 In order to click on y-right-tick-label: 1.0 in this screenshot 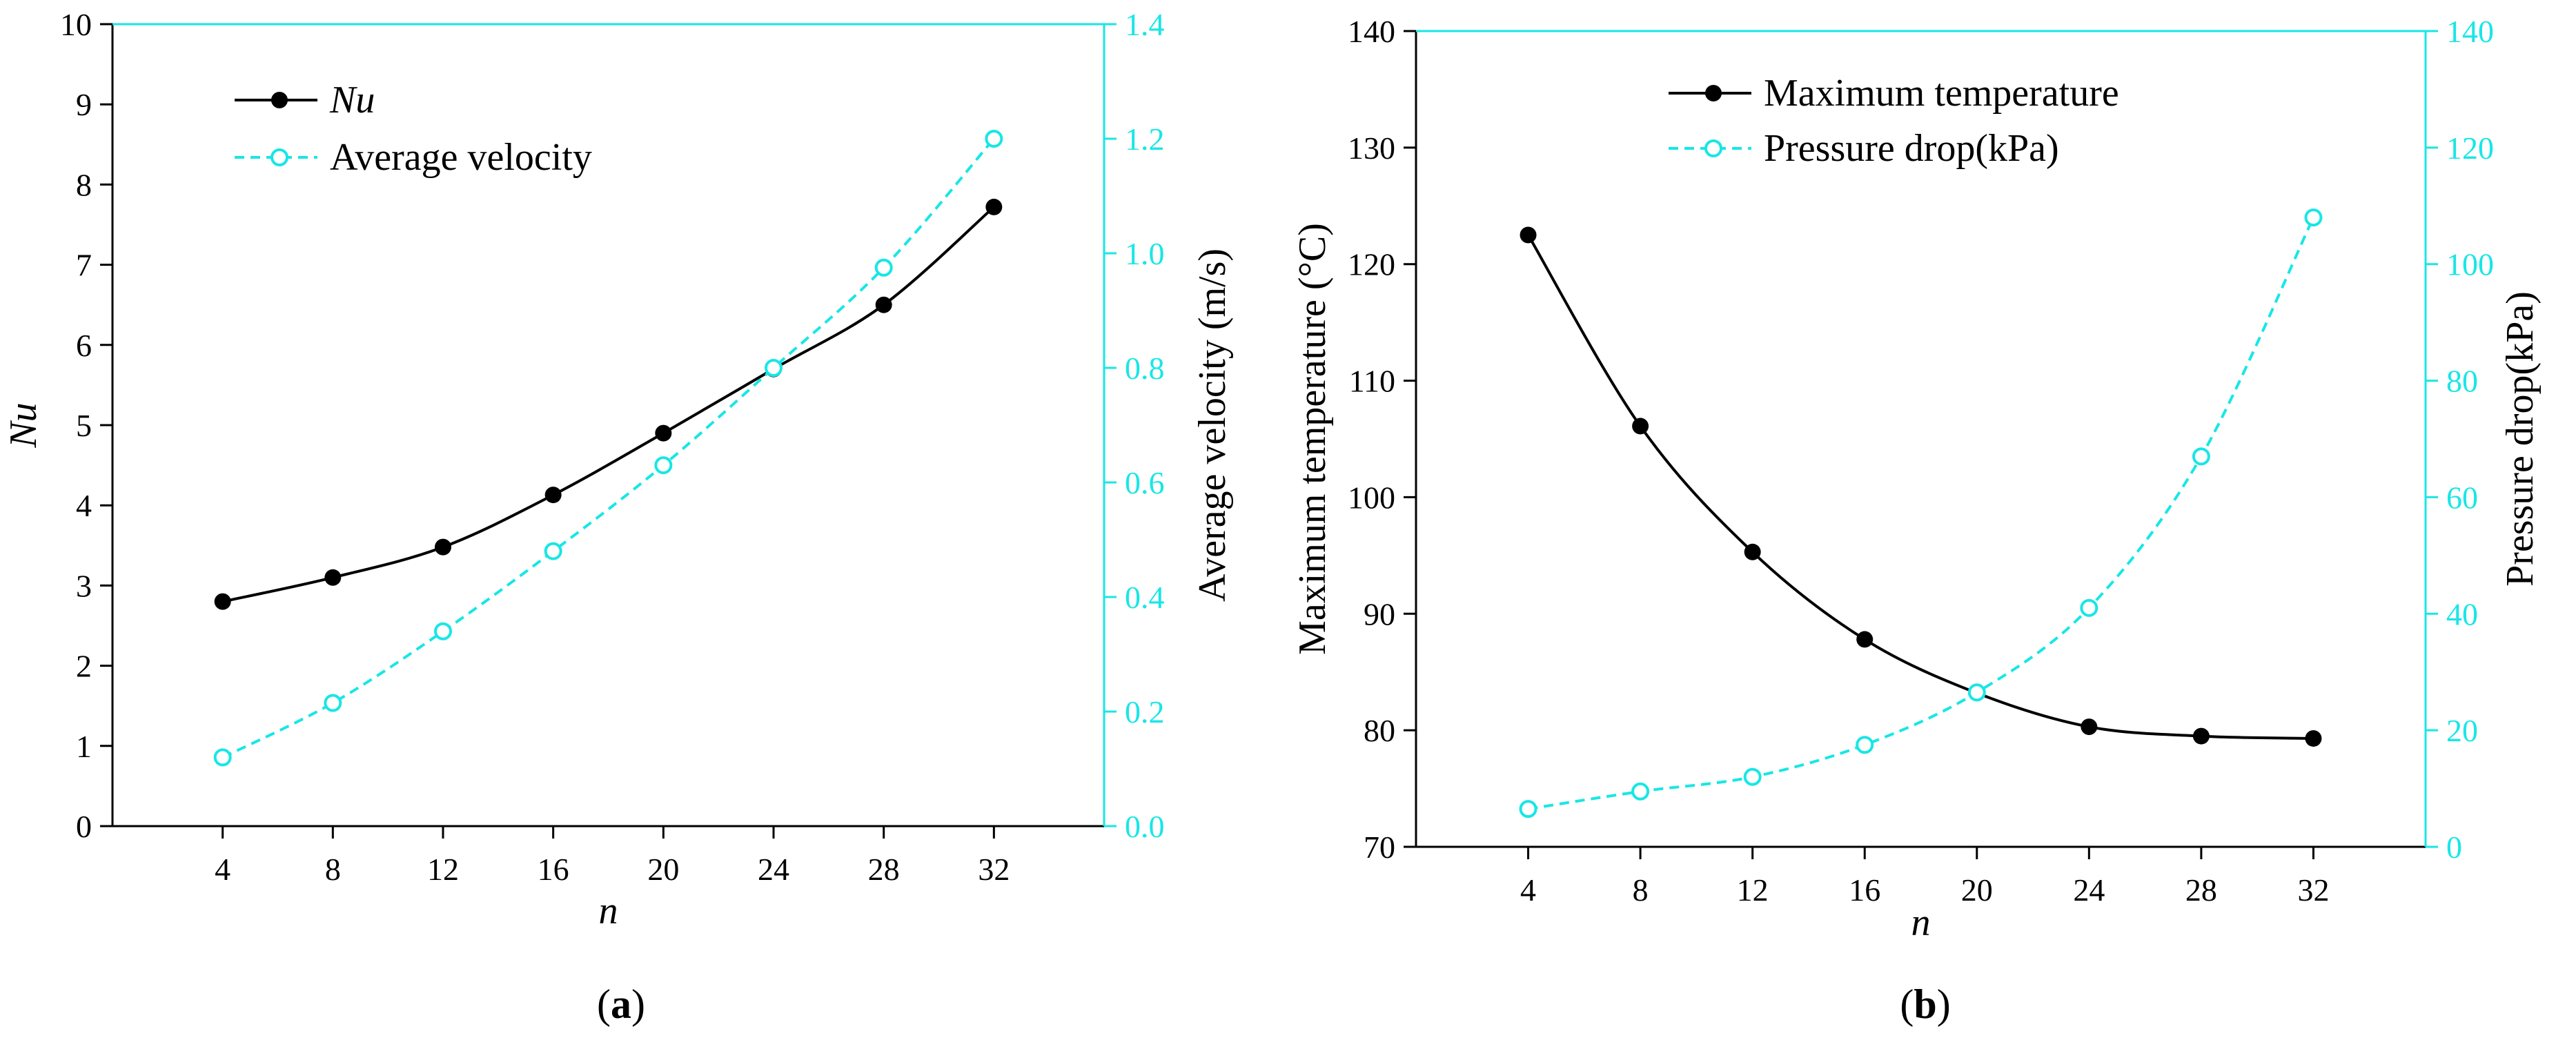, I will do `click(1145, 253)`.